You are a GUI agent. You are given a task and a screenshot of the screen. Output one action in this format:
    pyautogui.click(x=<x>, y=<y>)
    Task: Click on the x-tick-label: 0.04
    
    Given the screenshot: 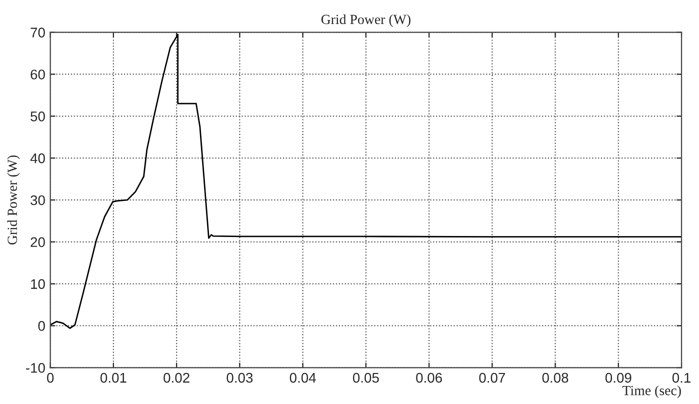 What is the action you would take?
    pyautogui.click(x=303, y=377)
    